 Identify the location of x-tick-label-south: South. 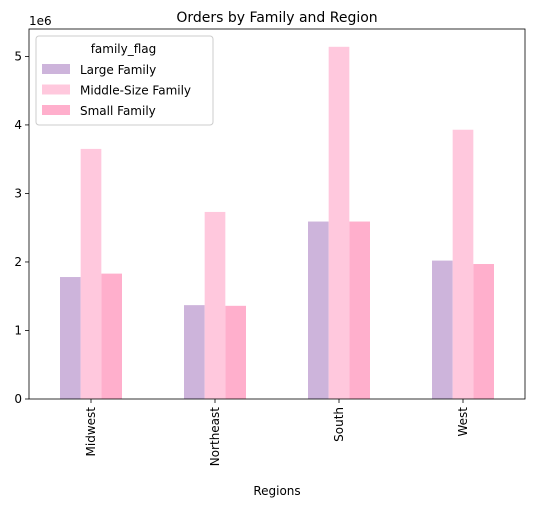
(339, 424).